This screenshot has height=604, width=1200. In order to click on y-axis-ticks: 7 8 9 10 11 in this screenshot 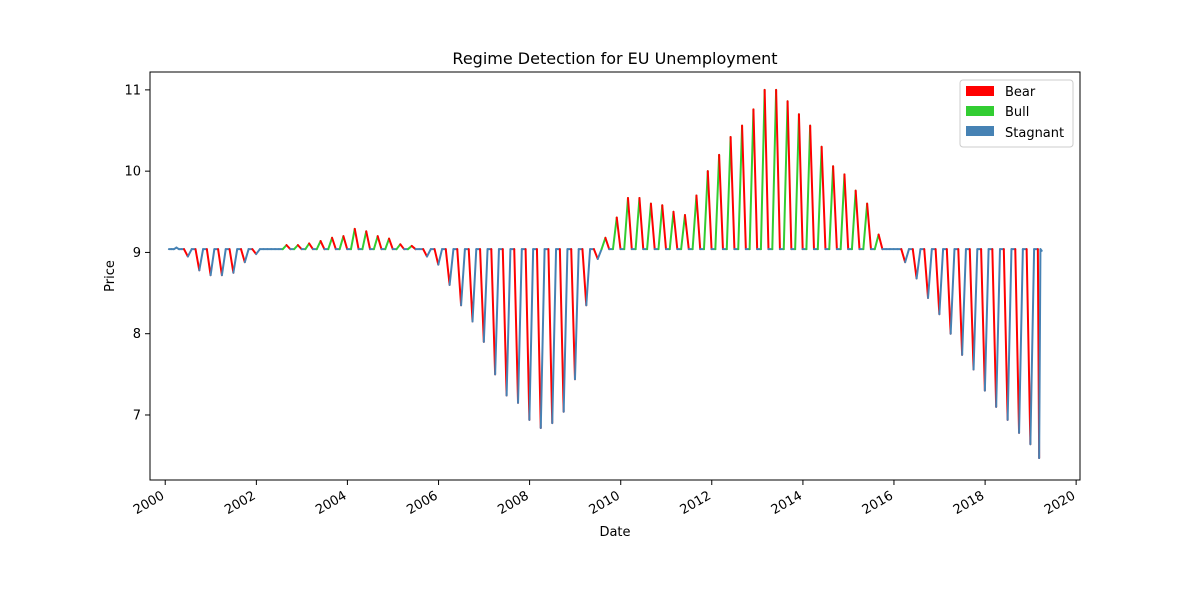, I will do `click(137, 253)`.